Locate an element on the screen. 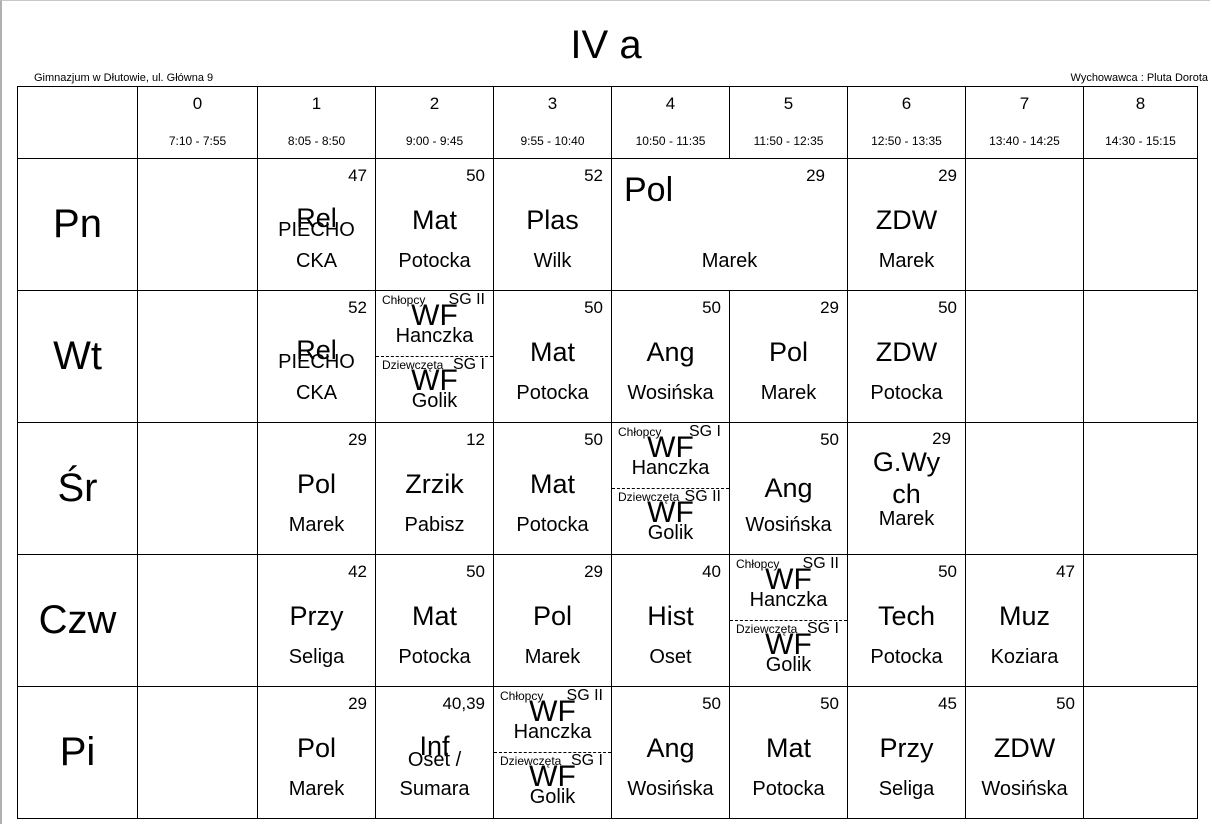 This screenshot has width=1212, height=826. period-header: 4 10:50 - 11:35 is located at coordinates (670, 122).